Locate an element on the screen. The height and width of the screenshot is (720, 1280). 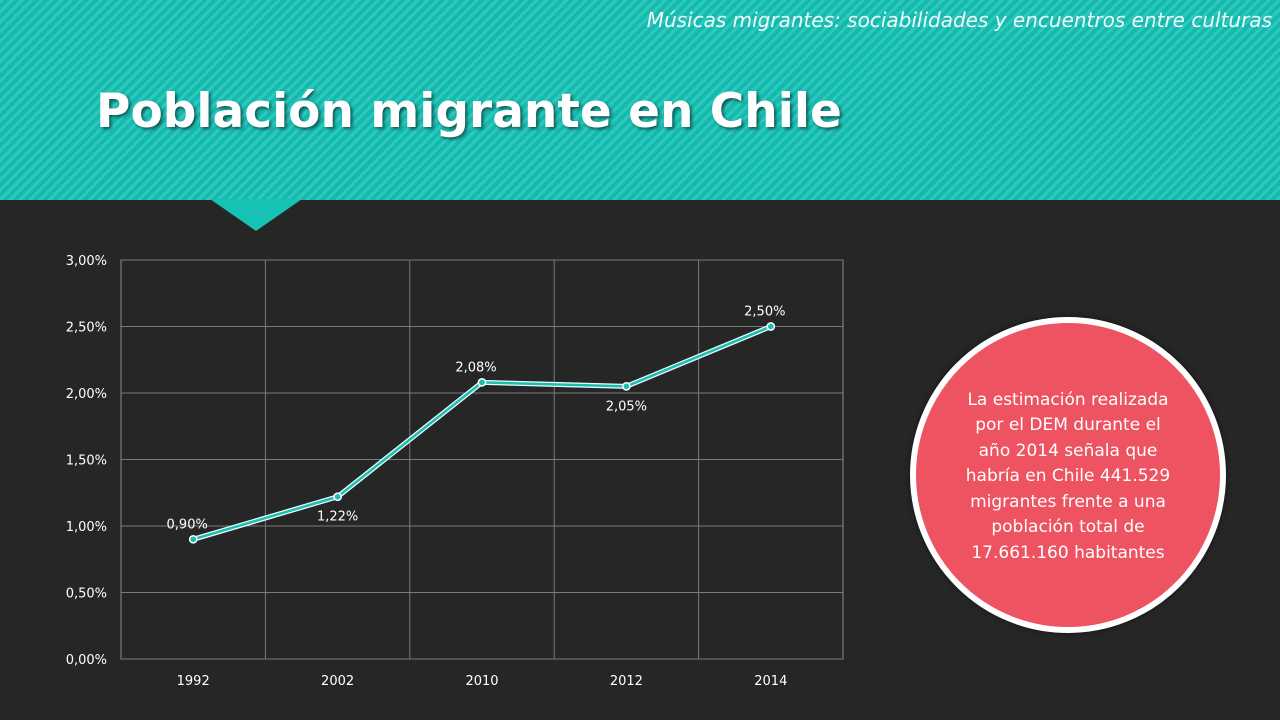
slide-title: Población migrante en Chile is located at coordinates (469, 111).